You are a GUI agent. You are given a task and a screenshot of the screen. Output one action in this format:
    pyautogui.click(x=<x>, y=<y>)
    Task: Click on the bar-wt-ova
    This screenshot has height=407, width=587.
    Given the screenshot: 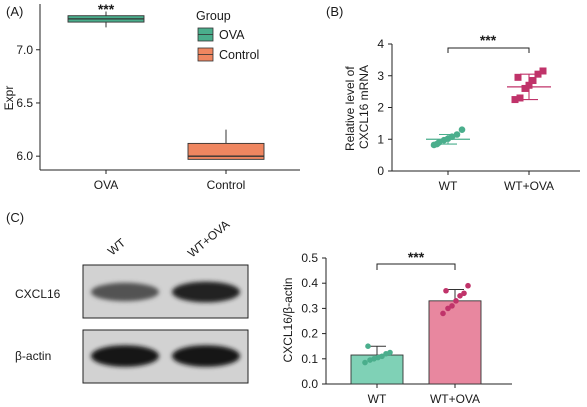 What is the action you would take?
    pyautogui.click(x=455, y=342)
    